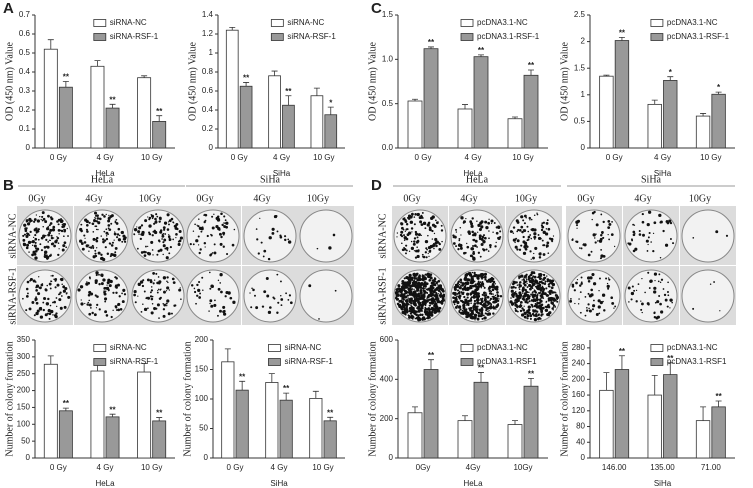 Image resolution: width=753 pixels, height=488 pixels. Describe the element at coordinates (24, 407) in the screenshot. I see `y-tick-label: 150` at that location.